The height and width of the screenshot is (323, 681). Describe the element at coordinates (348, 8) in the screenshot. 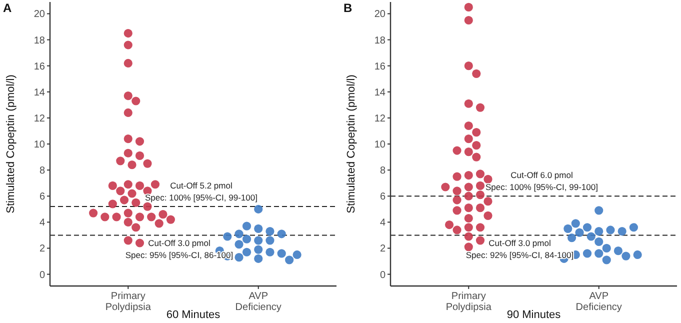

I see `chart-title: B` at that location.